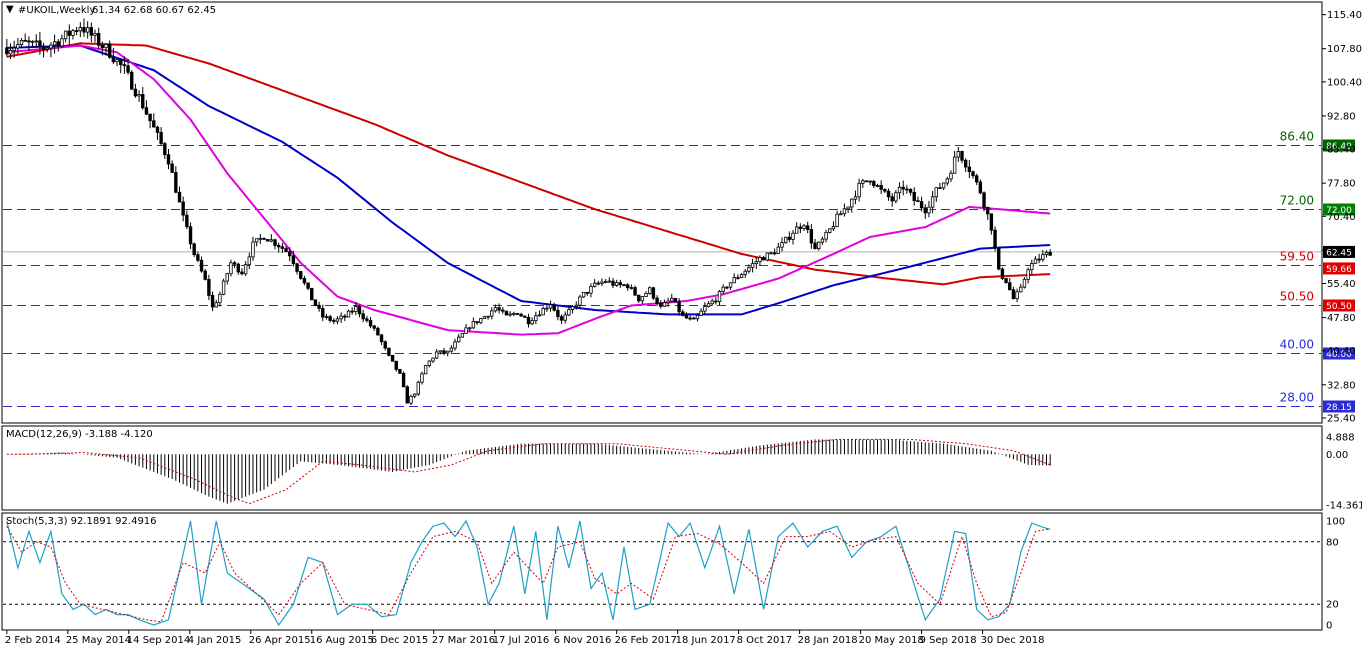 This screenshot has height=655, width=1362. I want to click on time-tick-label: 4 Jan 2015, so click(215, 640).